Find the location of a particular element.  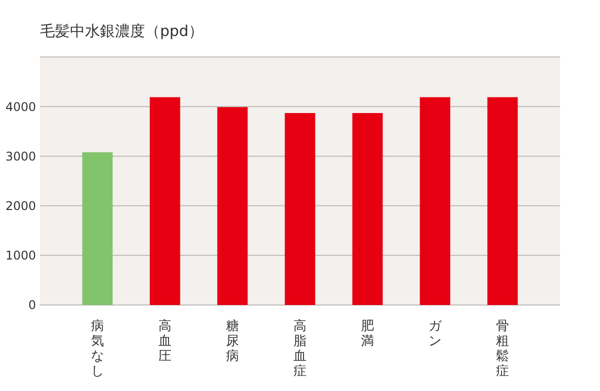

y-tick-label: 2000 is located at coordinates (20, 206).